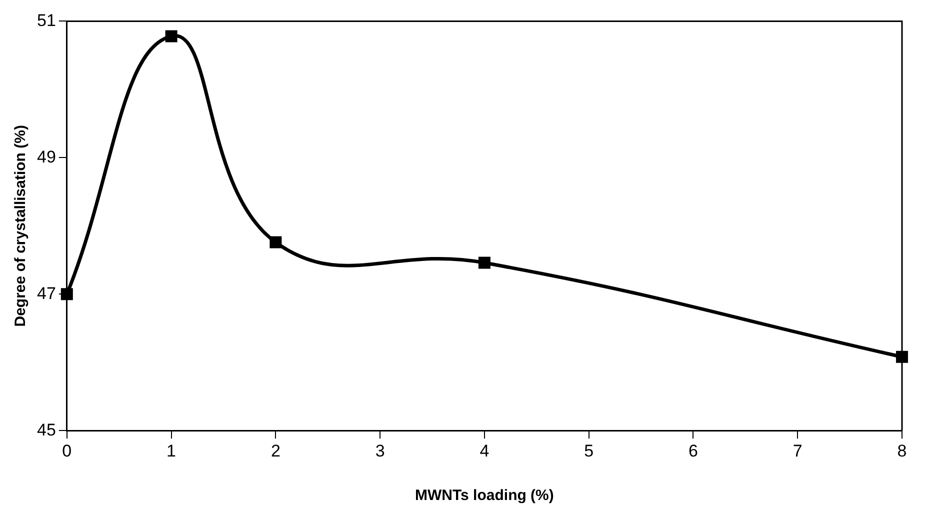  I want to click on x-tick-label: 4, so click(485, 450).